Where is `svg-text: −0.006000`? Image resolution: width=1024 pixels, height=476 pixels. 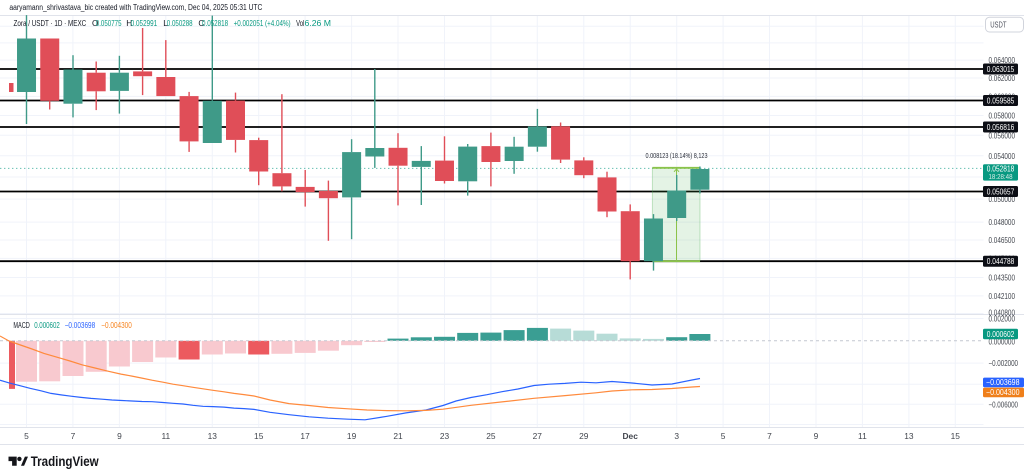
svg-text: −0.006000 is located at coordinates (1004, 404).